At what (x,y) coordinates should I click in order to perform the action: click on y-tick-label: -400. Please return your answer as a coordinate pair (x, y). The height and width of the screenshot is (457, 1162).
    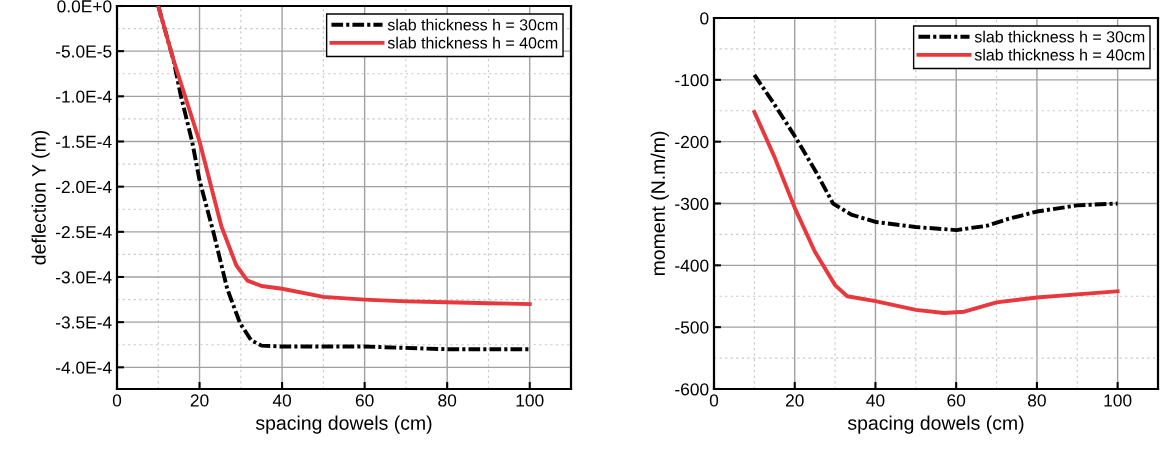
    Looking at the image, I should click on (692, 265).